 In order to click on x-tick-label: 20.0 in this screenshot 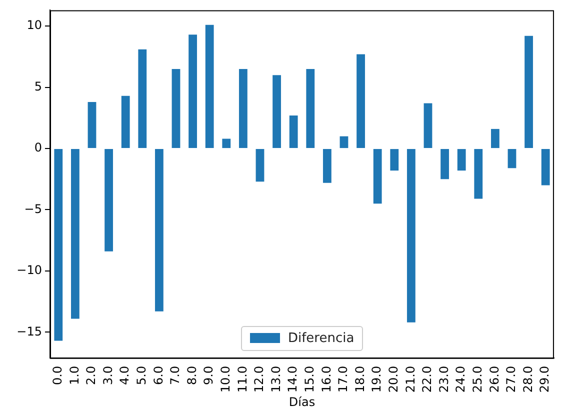, I will do `click(393, 379)`.